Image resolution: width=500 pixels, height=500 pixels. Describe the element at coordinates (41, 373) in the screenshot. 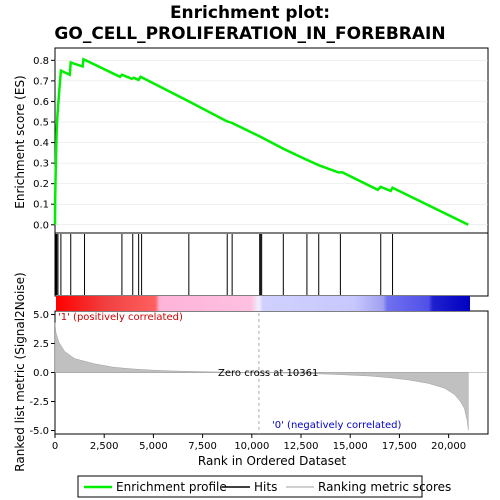

I see `metric-y-tick-label: 0.0` at that location.